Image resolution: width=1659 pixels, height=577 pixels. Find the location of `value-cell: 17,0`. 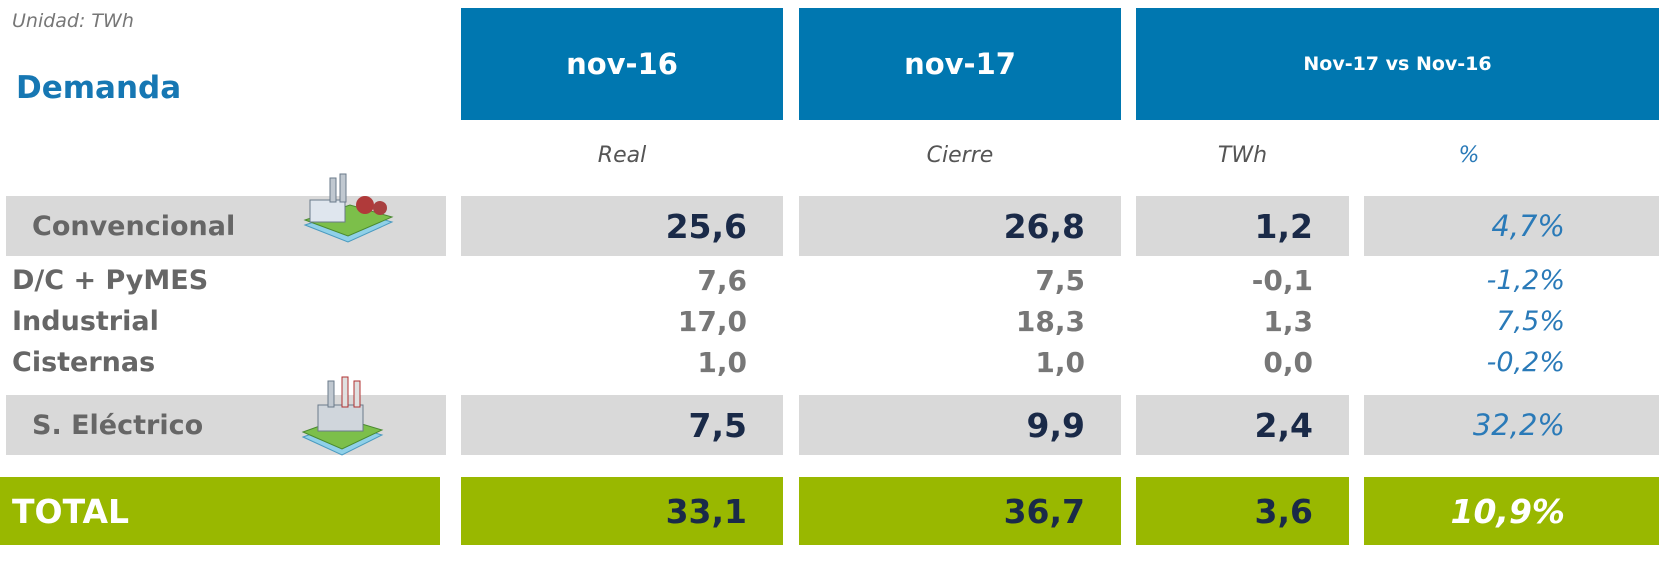

value-cell: 17,0 is located at coordinates (712, 321).